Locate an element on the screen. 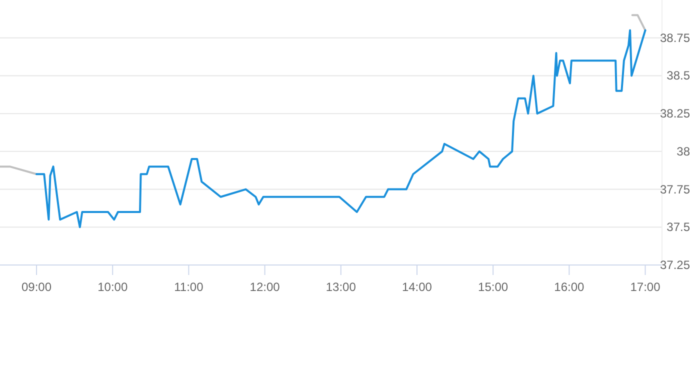 This screenshot has width=693, height=365. x-tick-label: 16:00 is located at coordinates (569, 287).